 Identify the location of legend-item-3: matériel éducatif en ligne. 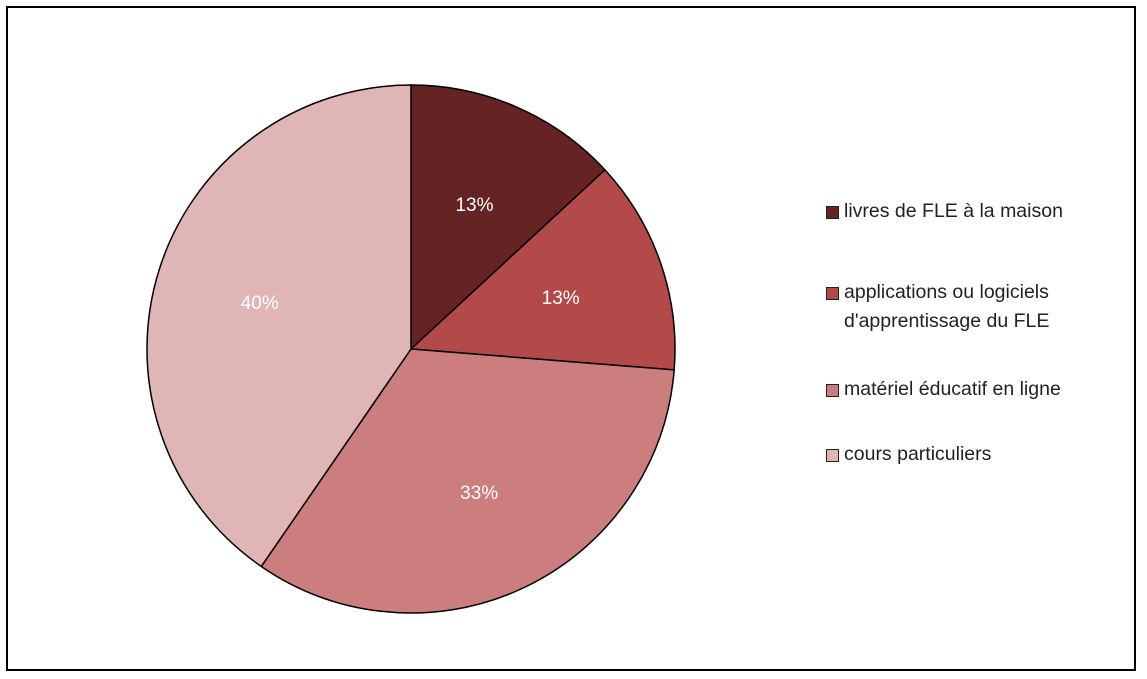
(975, 389).